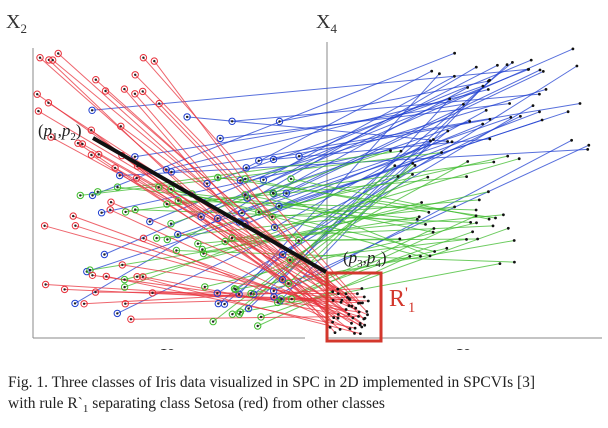 The height and width of the screenshot is (428, 608). What do you see at coordinates (402, 300) in the screenshot?
I see `rule-label: R'1` at bounding box center [402, 300].